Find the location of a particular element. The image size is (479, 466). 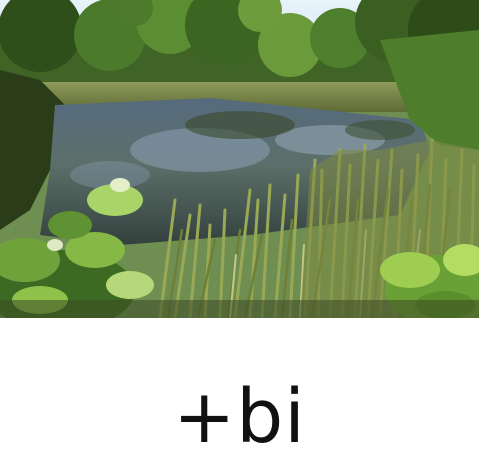

right-bank-trees is located at coordinates (429, 90).